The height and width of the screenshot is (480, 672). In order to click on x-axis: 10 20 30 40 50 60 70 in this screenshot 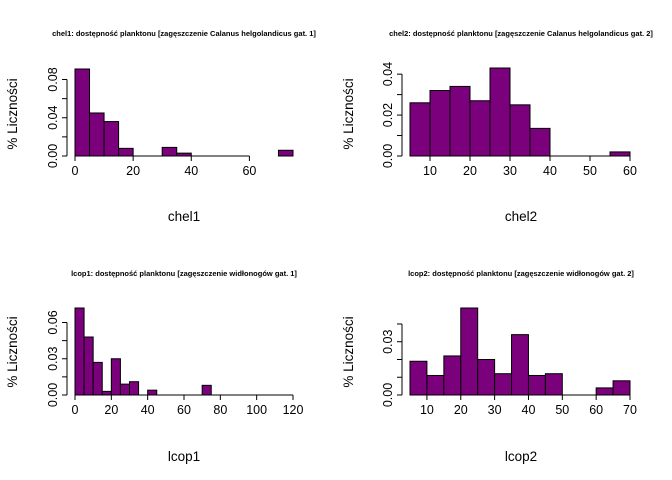, I will do `click(528, 405)`.